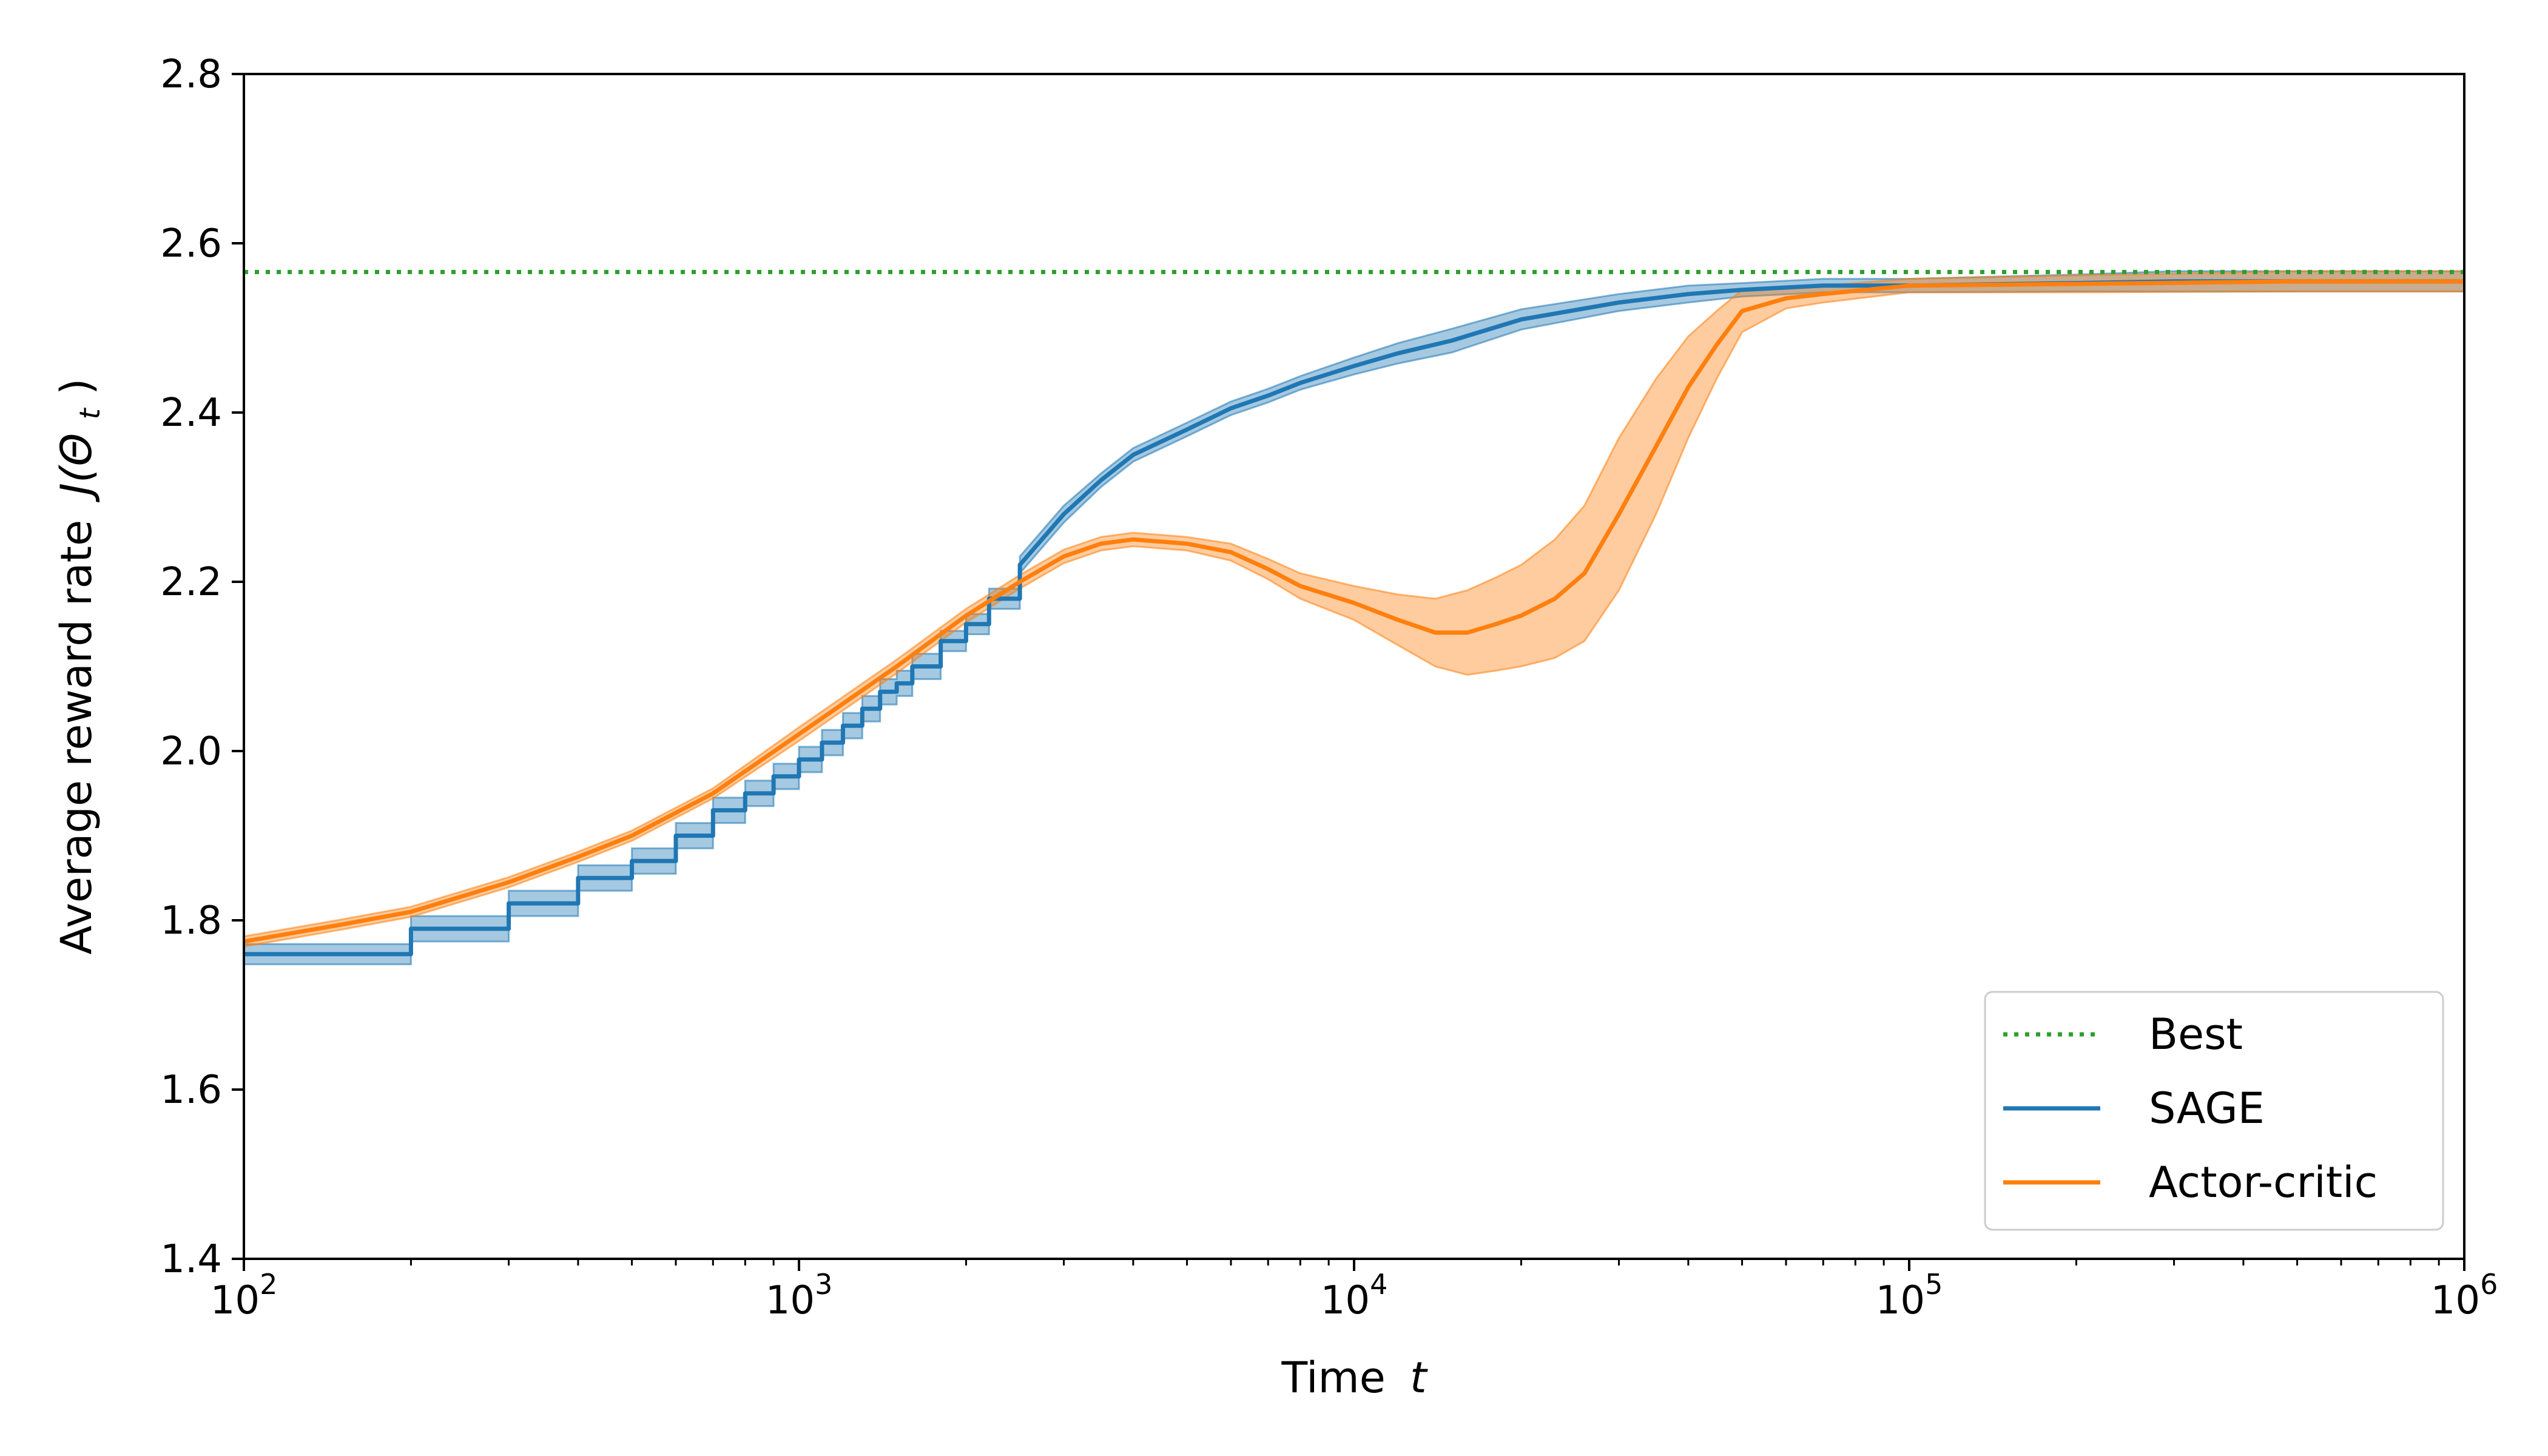  I want to click on x-tick-exponent: 5, so click(1934, 1284).